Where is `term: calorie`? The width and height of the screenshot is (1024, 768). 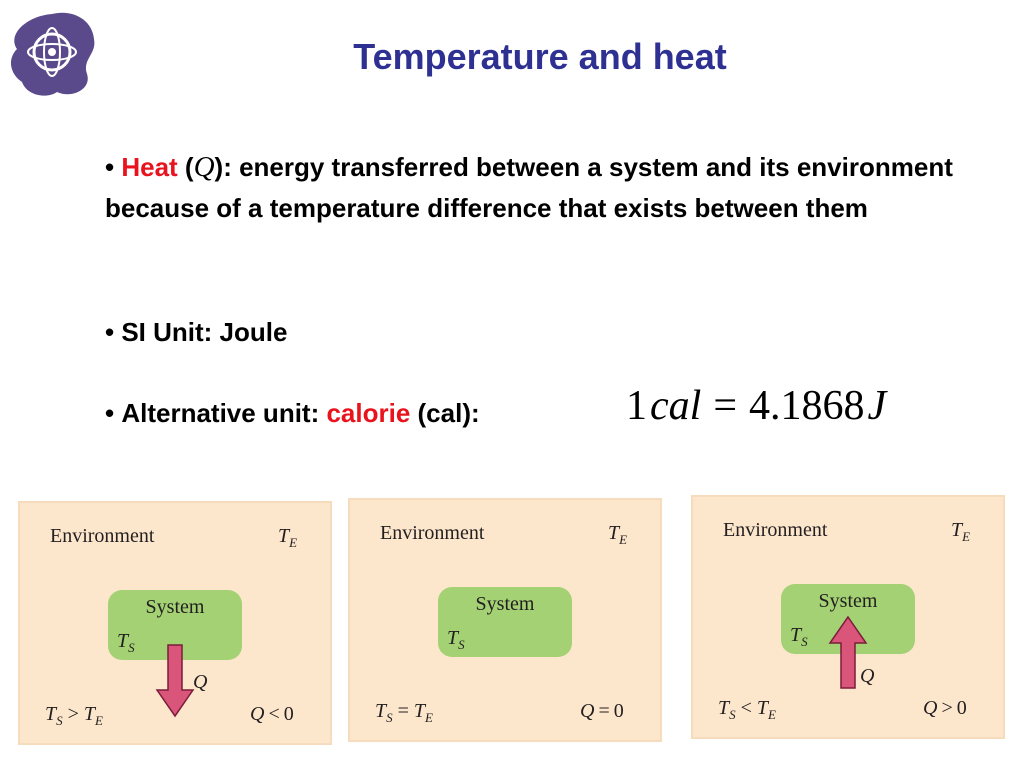
term: calorie is located at coordinates (368, 413).